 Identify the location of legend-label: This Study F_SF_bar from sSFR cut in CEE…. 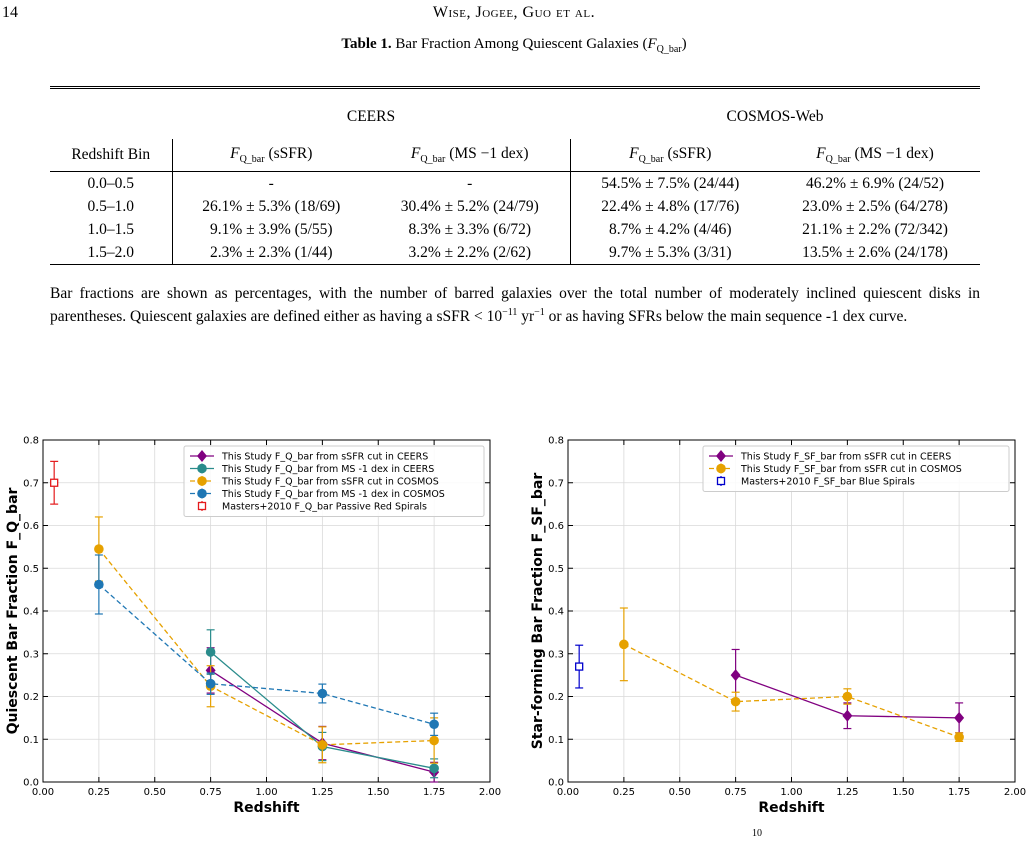
(845, 457).